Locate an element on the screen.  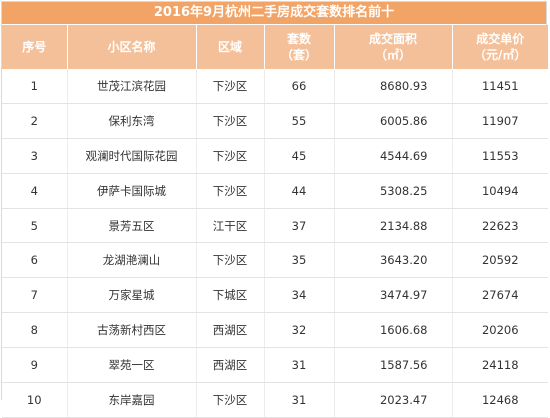
cell-rank: 9 is located at coordinates (35, 365).